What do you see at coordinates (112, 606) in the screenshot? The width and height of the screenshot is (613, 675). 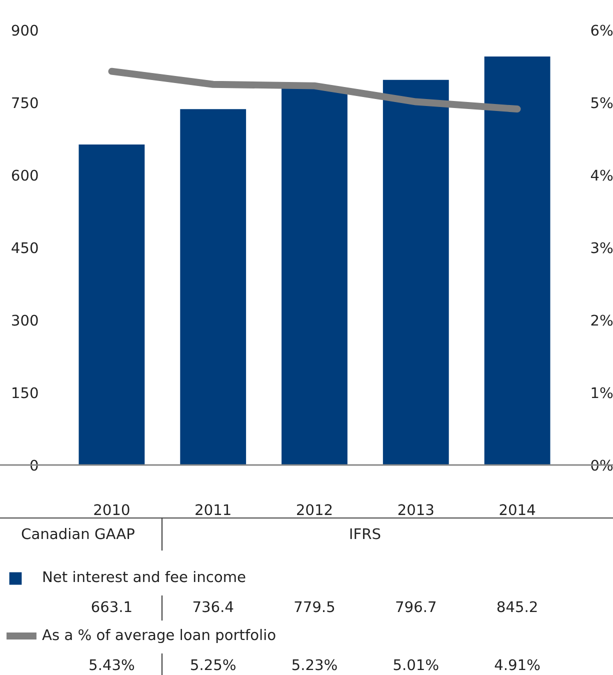 I see `data-label: 663.1` at bounding box center [112, 606].